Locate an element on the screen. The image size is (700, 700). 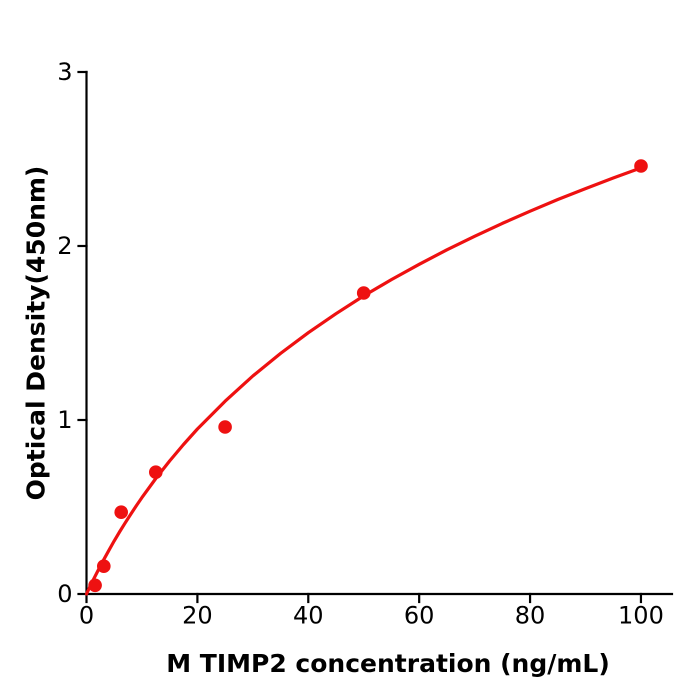
y-tick-label: 1 is located at coordinates (64, 420).